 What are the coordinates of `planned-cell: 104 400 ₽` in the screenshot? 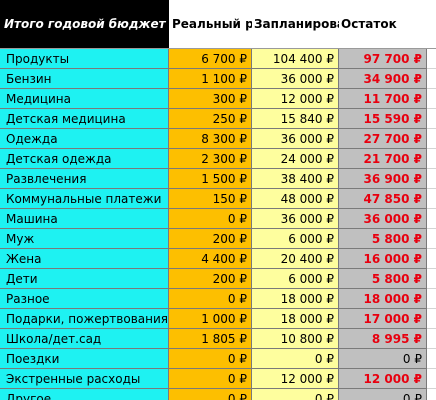 It's located at (295, 59).